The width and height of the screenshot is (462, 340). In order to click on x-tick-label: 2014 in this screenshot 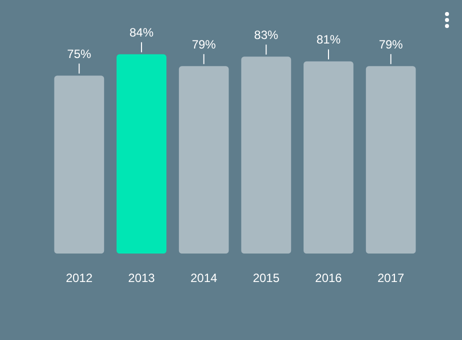, I will do `click(204, 278)`.